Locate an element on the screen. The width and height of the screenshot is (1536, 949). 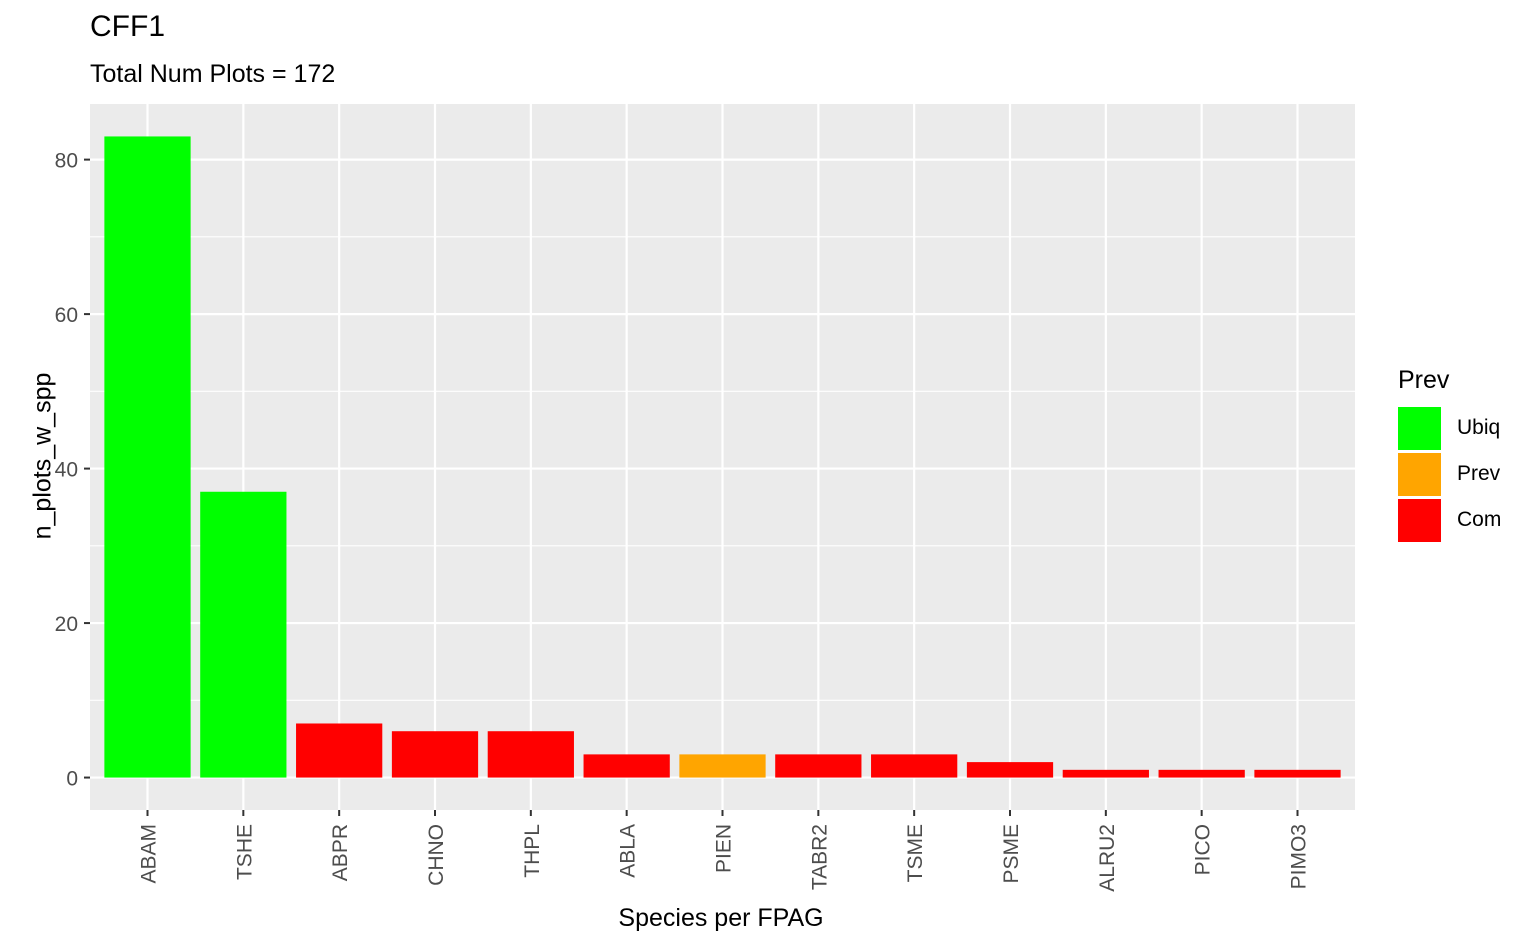
legend-label-prev: Prev is located at coordinates (1479, 473).